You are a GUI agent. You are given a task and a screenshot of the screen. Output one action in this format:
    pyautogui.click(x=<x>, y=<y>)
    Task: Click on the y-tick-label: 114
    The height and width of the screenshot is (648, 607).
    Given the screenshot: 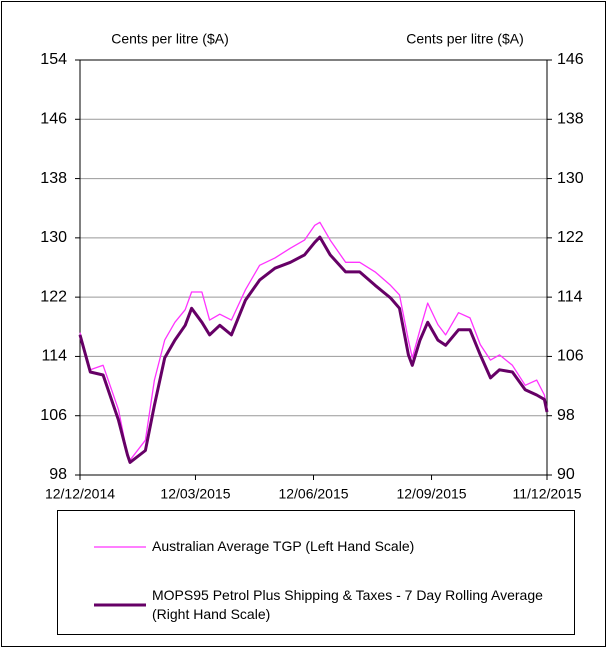 What is the action you would take?
    pyautogui.click(x=54, y=356)
    